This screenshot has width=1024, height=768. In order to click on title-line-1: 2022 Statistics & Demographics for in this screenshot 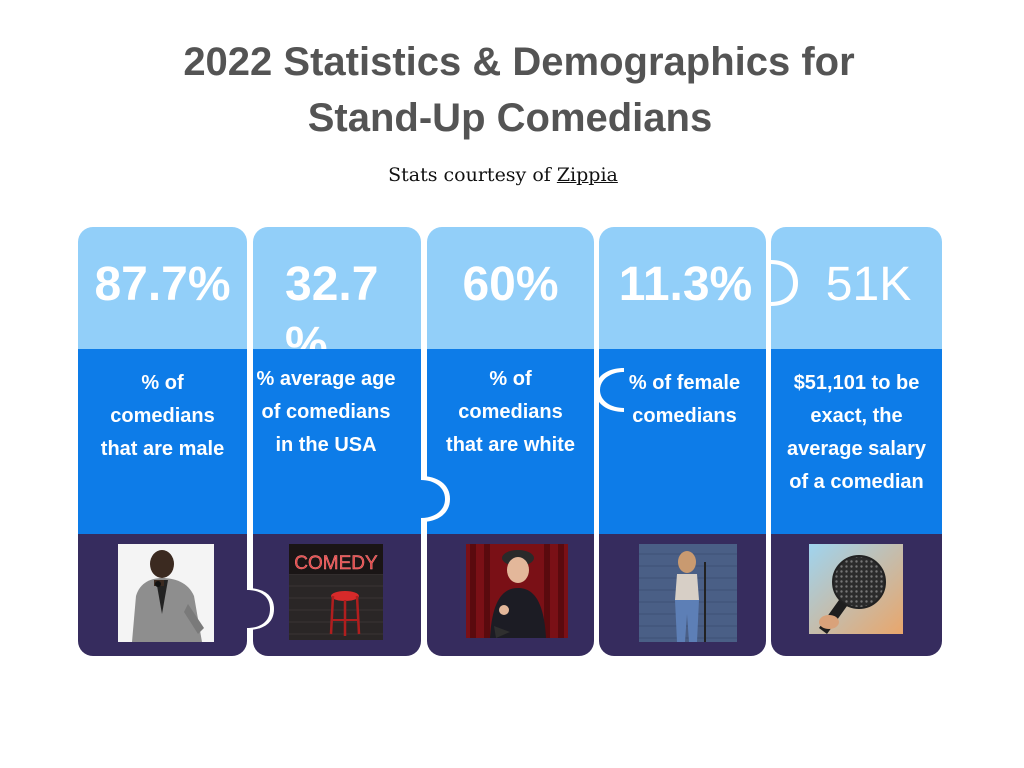, I will do `click(519, 62)`.